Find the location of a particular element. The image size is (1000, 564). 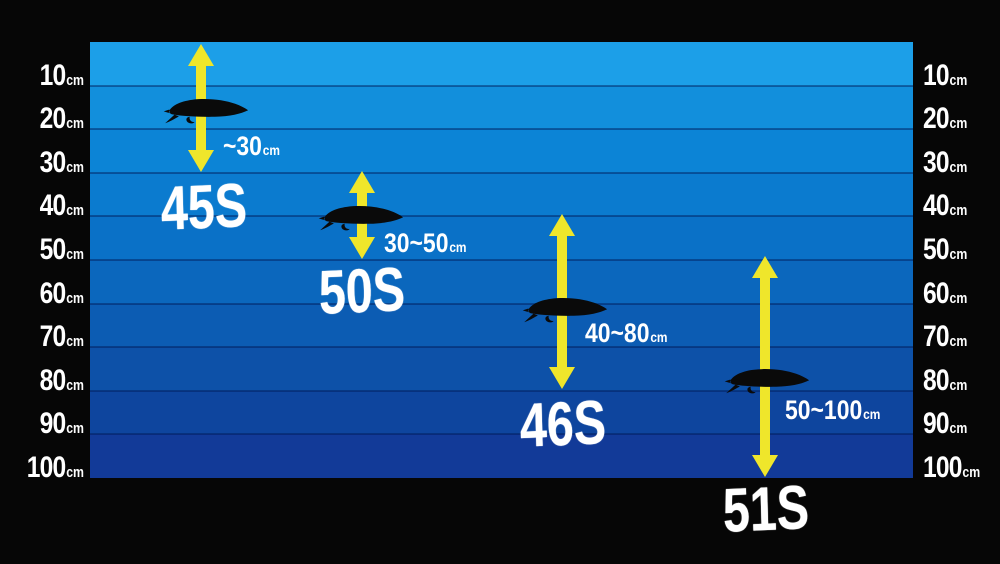

range-label-46s: 40~80cm is located at coordinates (626, 335).